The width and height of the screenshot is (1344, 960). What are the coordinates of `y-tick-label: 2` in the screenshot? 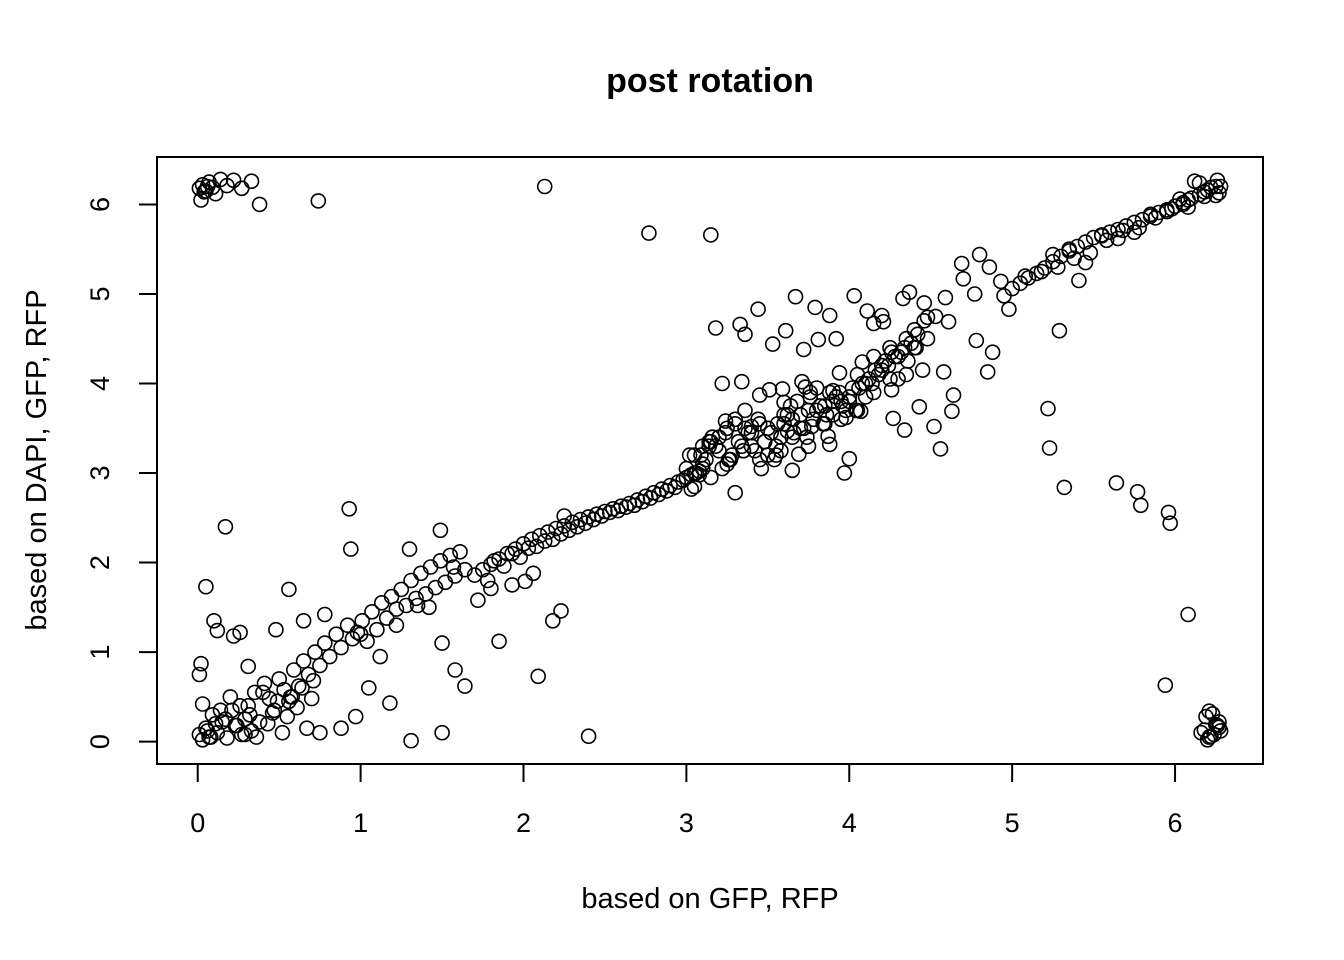 It's located at (100, 562).